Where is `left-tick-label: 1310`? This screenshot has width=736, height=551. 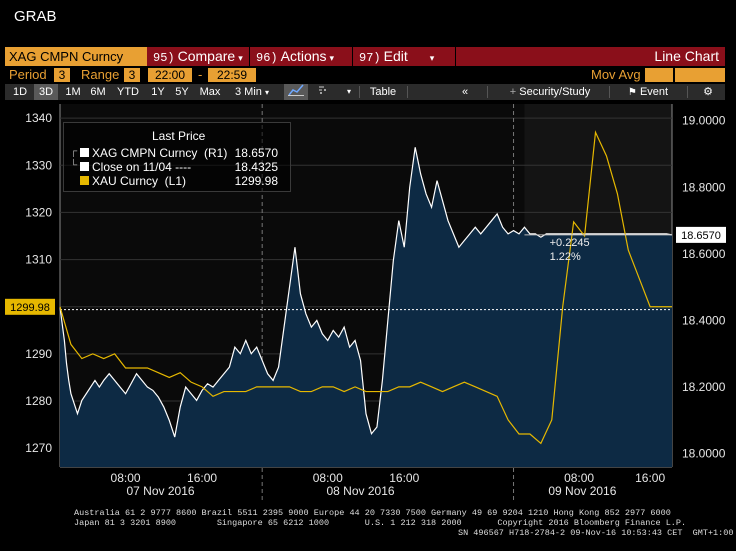 left-tick-label: 1310 is located at coordinates (38, 260).